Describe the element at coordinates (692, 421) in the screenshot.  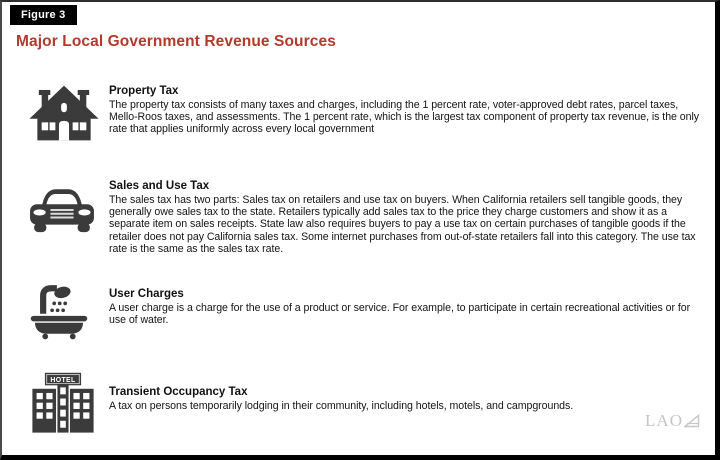
I see `lao-logo-glyph` at that location.